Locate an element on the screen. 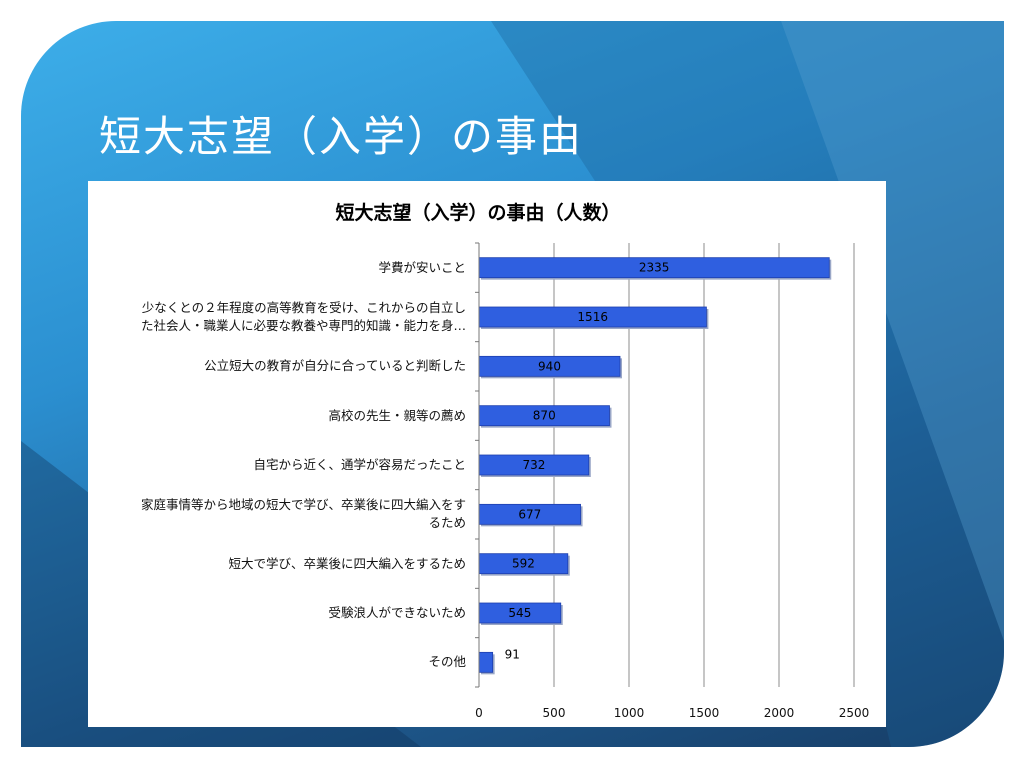 This screenshot has height=768, width=1024. category-label-line: 少なくとの２年程度の高等教育を受け、これからの自立し is located at coordinates (303, 307).